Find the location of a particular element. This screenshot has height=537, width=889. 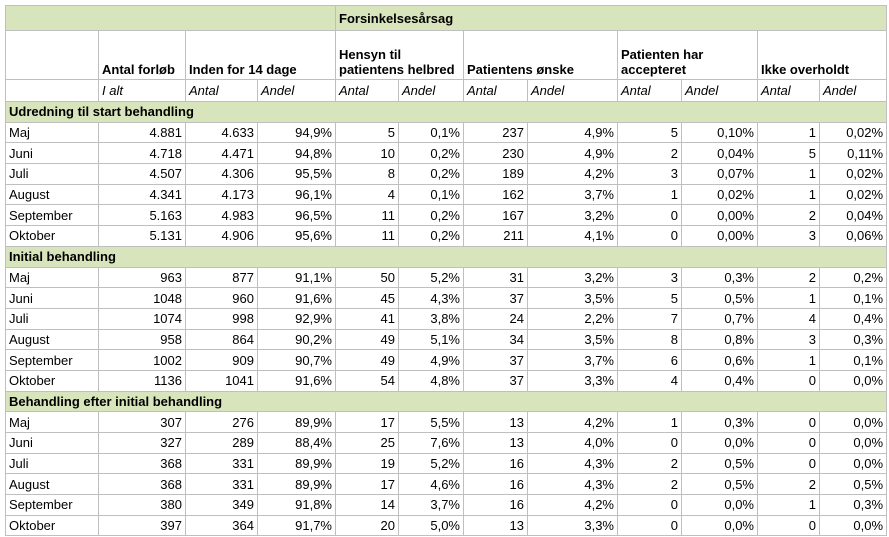

column-header: Patientens ønske is located at coordinates (540, 55).